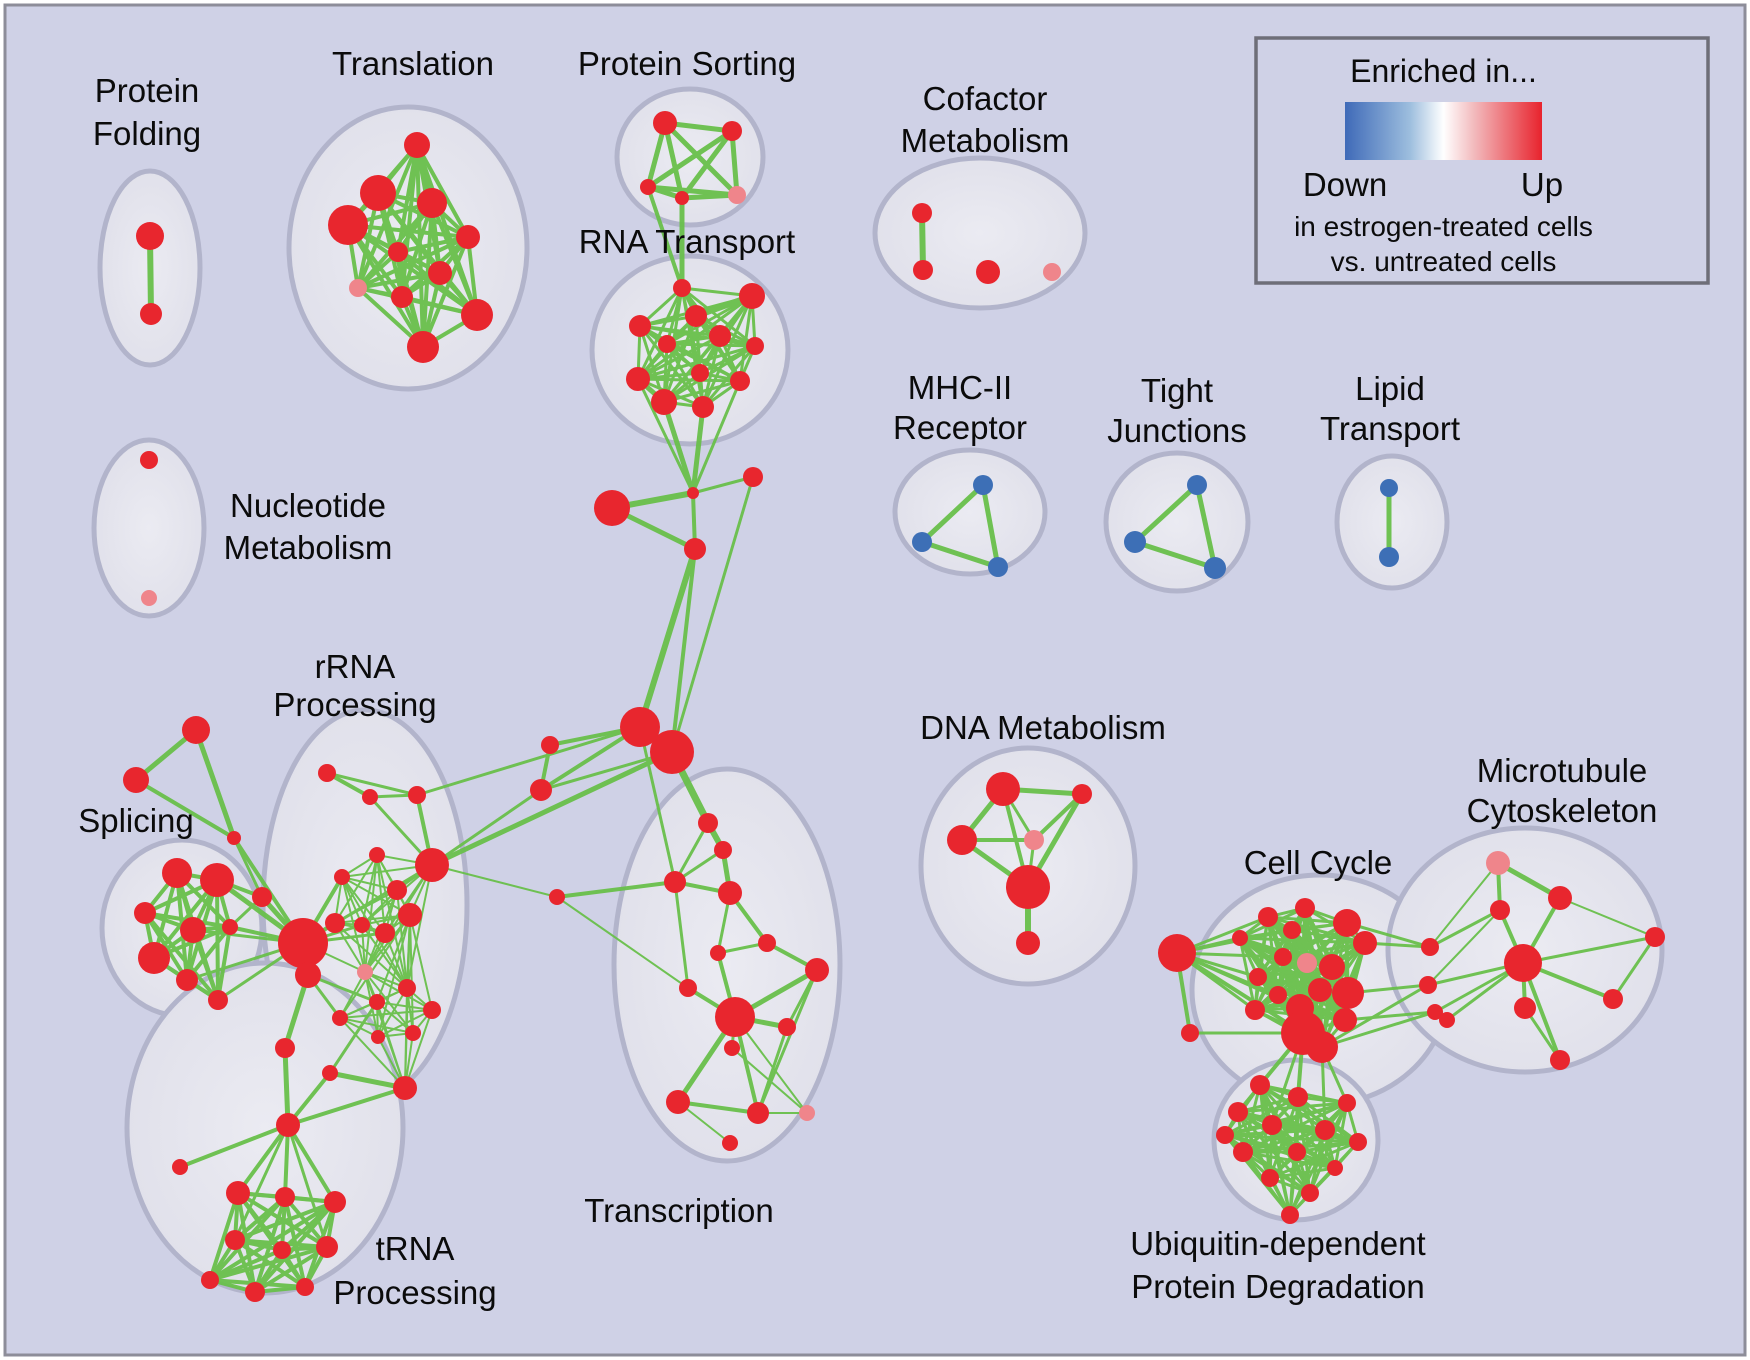 Image resolution: width=1750 pixels, height=1360 pixels. I want to click on cluster-label-nucleotide-metabolism: Nucleotide Metabolism, so click(308, 526).